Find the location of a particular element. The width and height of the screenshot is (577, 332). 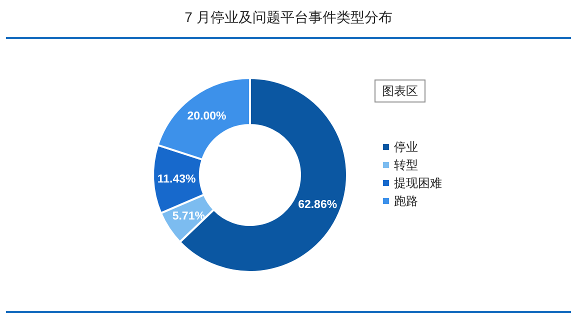

legend-label: 跑路 is located at coordinates (406, 201).